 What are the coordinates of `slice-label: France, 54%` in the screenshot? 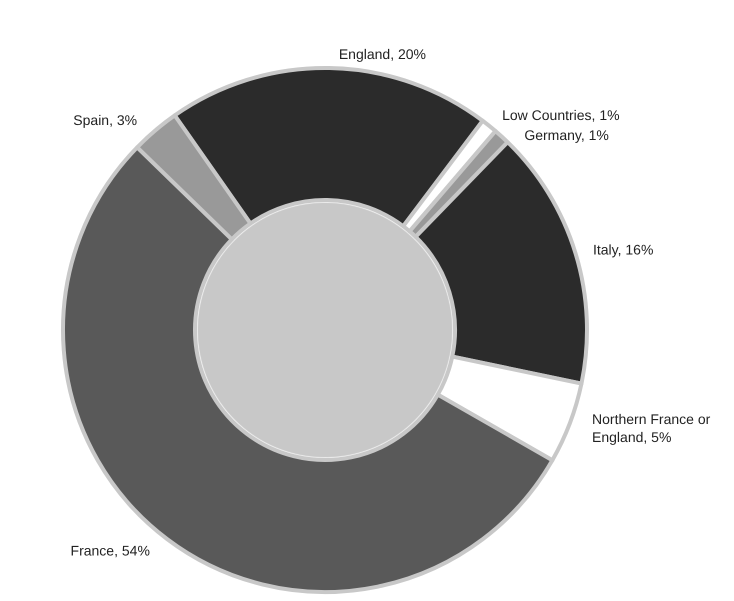 It's located at (110, 550).